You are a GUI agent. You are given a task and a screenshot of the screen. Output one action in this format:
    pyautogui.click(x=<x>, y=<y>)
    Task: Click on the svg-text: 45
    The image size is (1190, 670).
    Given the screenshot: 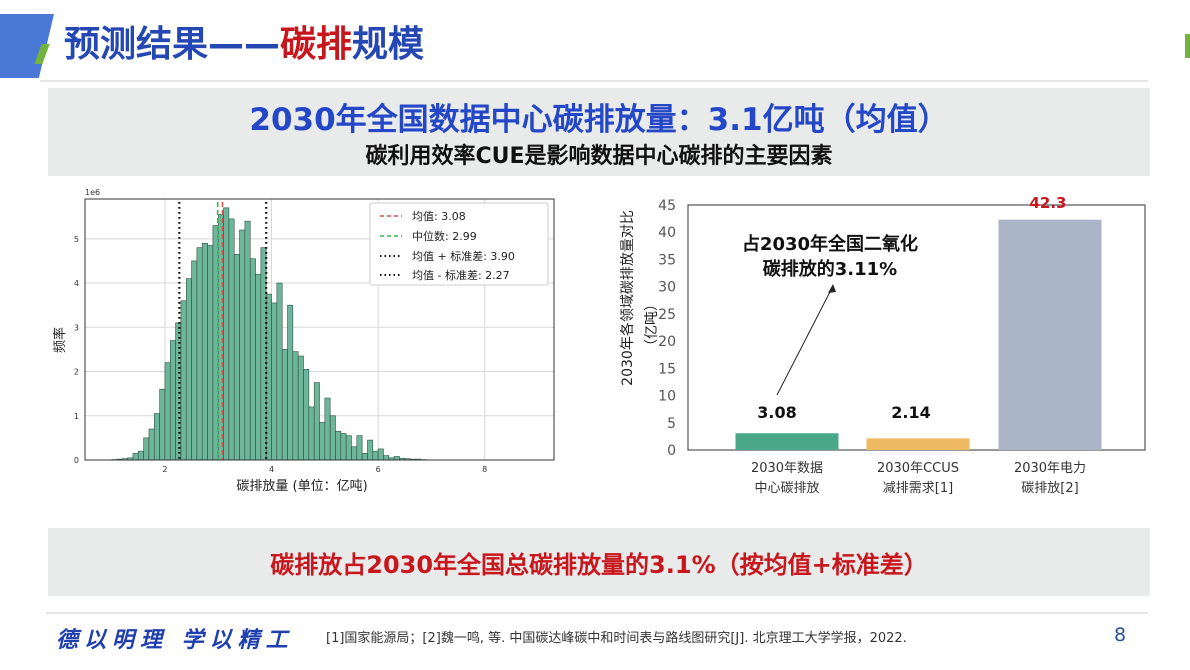 What is the action you would take?
    pyautogui.click(x=667, y=206)
    